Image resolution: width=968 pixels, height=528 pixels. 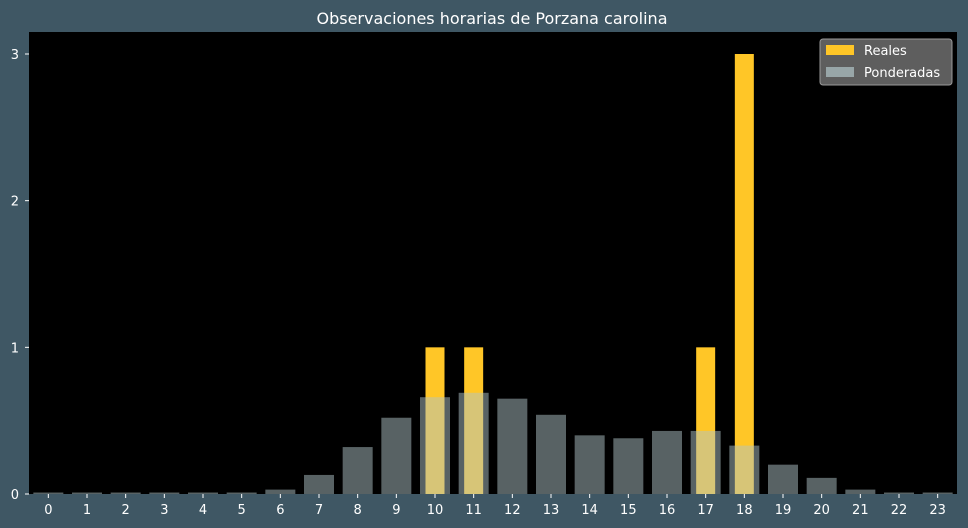 What do you see at coordinates (840, 50) in the screenshot?
I see `legend-swatch-reales` at bounding box center [840, 50].